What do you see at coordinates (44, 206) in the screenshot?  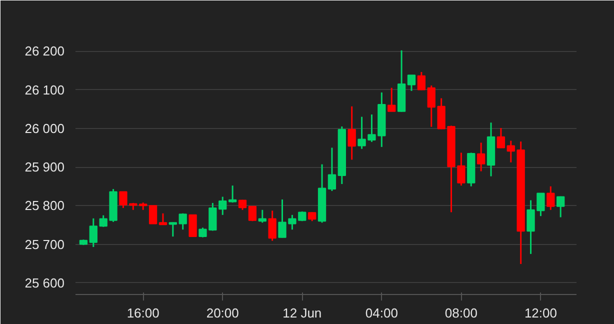 I see `y-tick-label: 25 800` at bounding box center [44, 206].